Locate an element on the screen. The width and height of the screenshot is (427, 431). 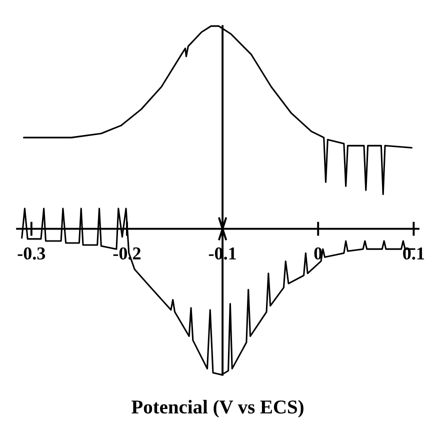
x-tick-label: -0.3 is located at coordinates (32, 253).